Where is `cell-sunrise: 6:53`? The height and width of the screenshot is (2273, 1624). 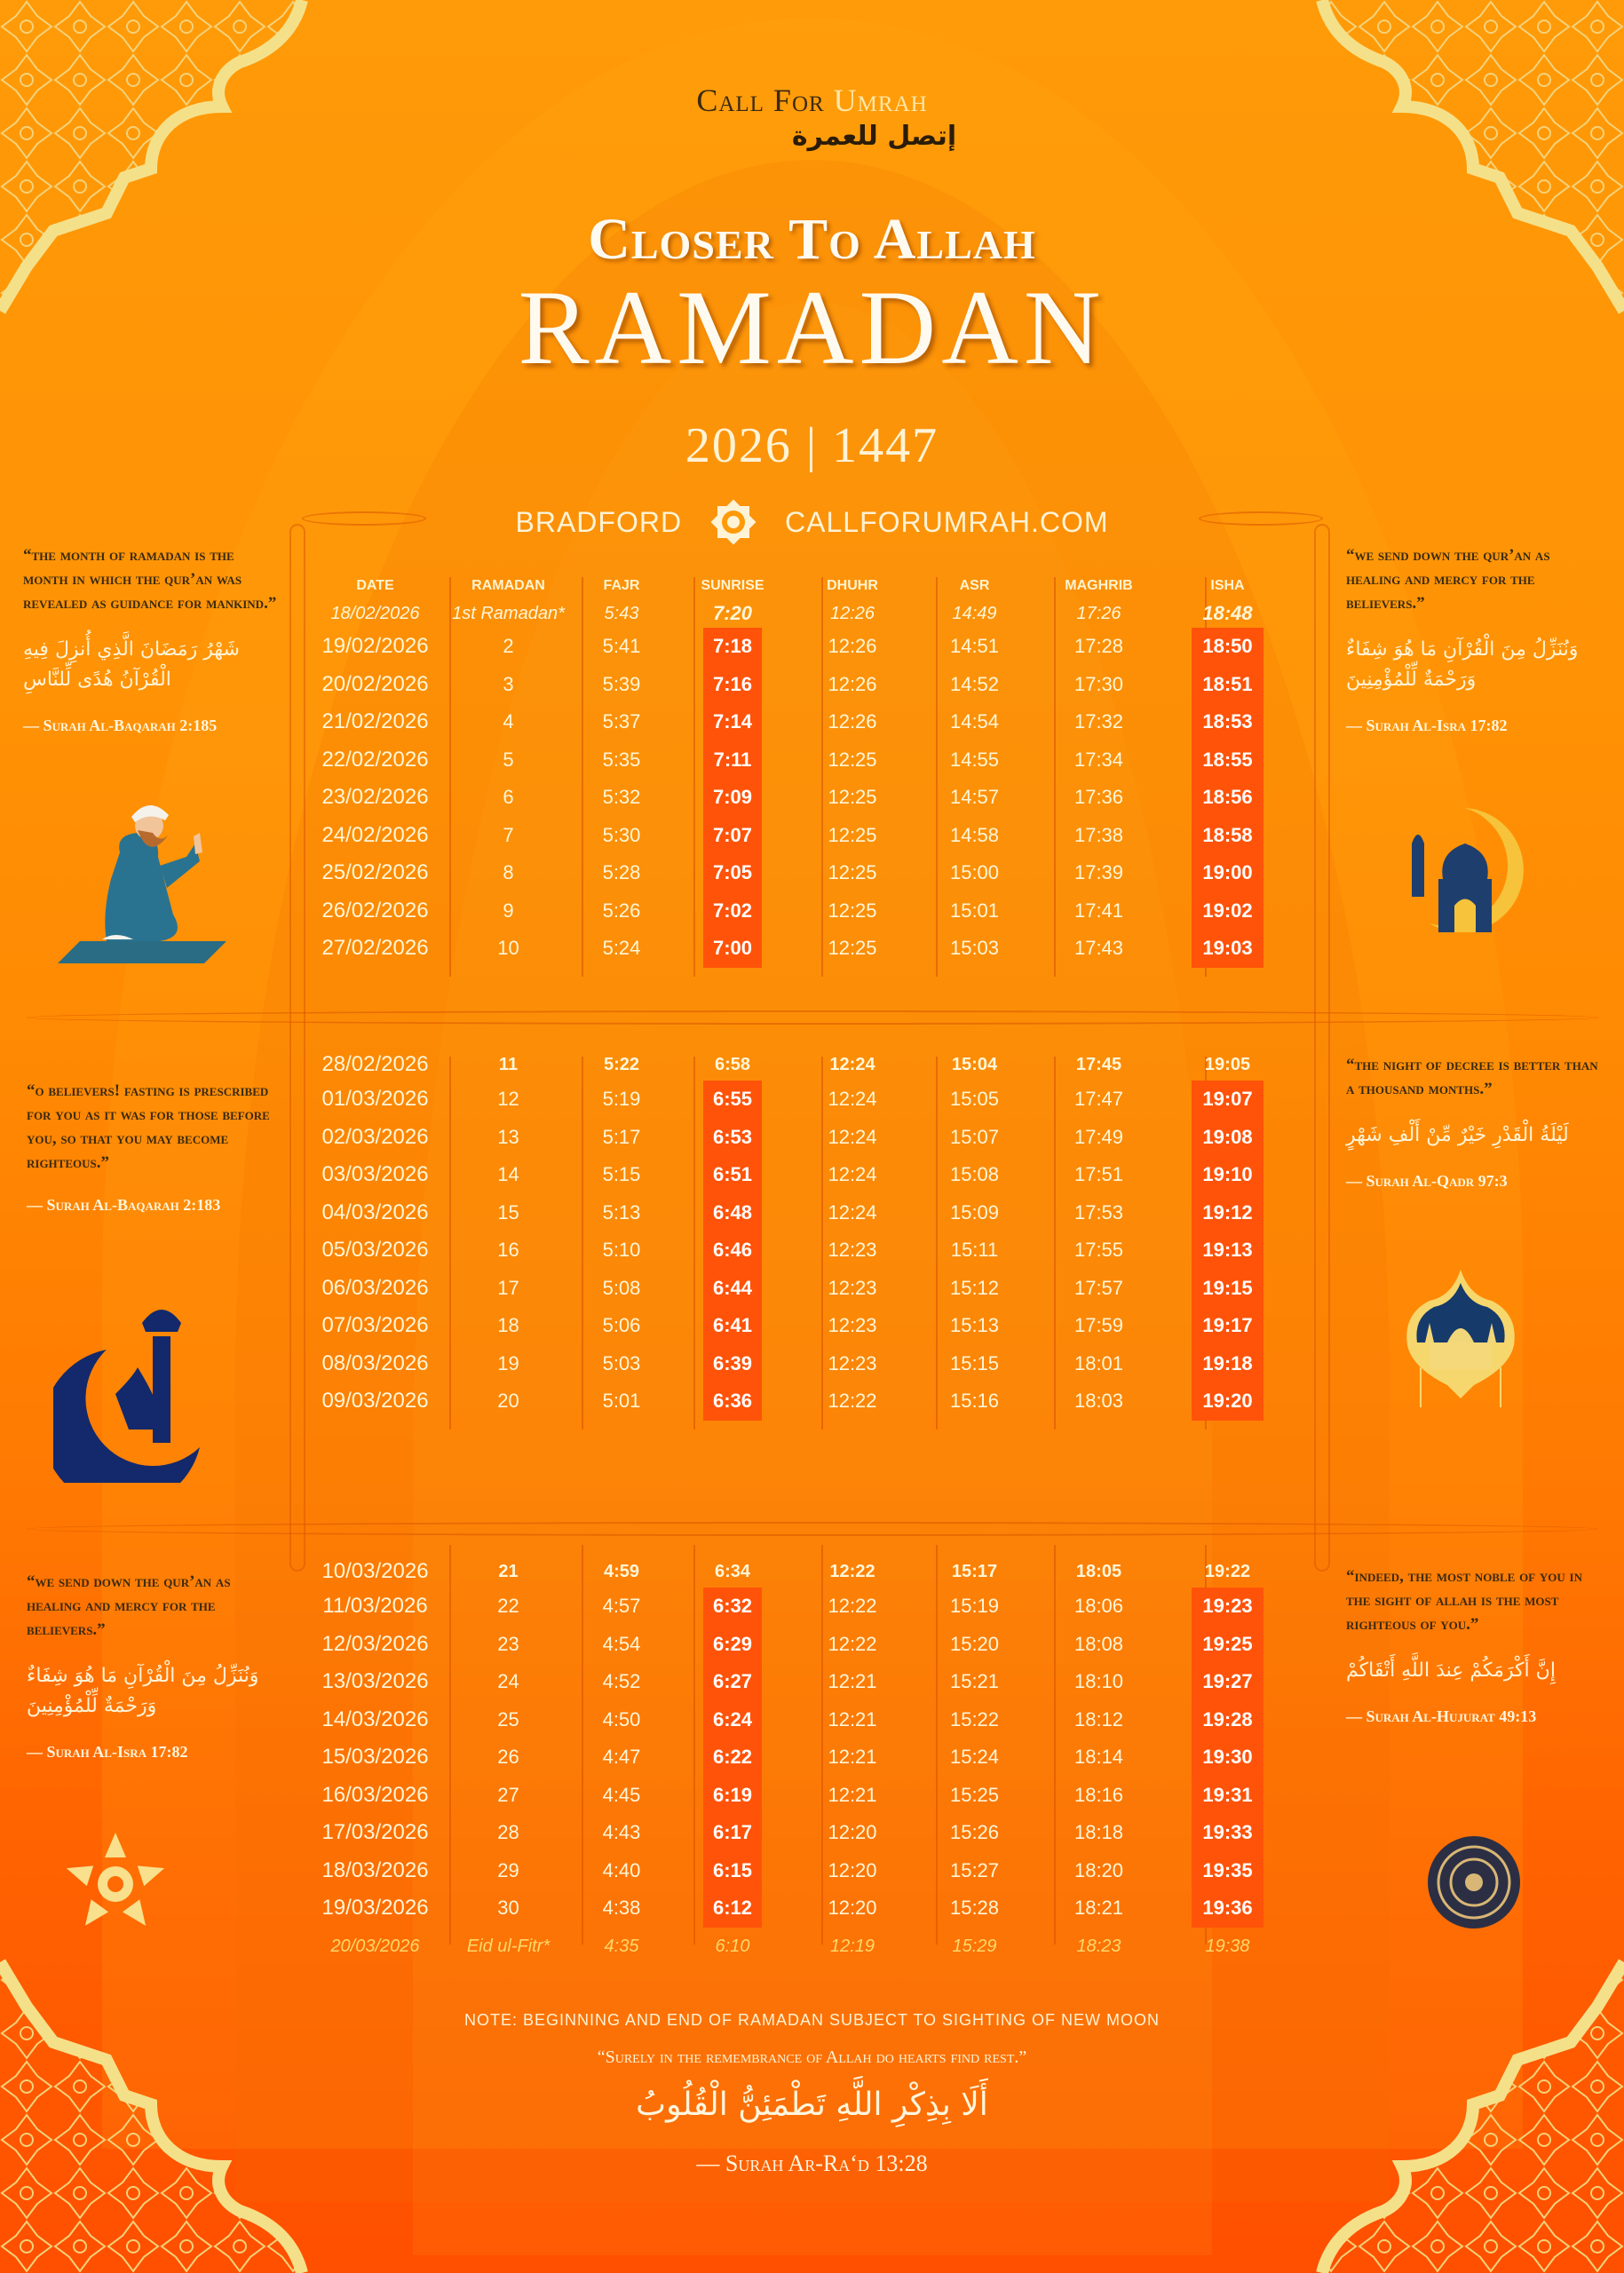 cell-sunrise: 6:53 is located at coordinates (732, 1137).